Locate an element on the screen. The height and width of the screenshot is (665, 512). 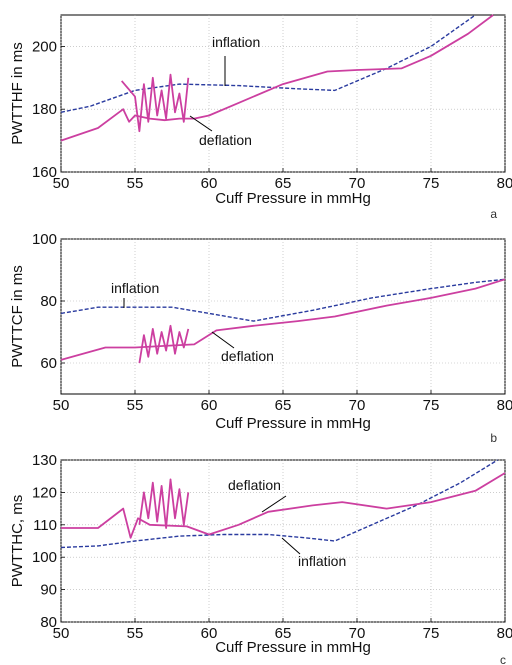
y-tick-label: 60 is located at coordinates (48, 363).